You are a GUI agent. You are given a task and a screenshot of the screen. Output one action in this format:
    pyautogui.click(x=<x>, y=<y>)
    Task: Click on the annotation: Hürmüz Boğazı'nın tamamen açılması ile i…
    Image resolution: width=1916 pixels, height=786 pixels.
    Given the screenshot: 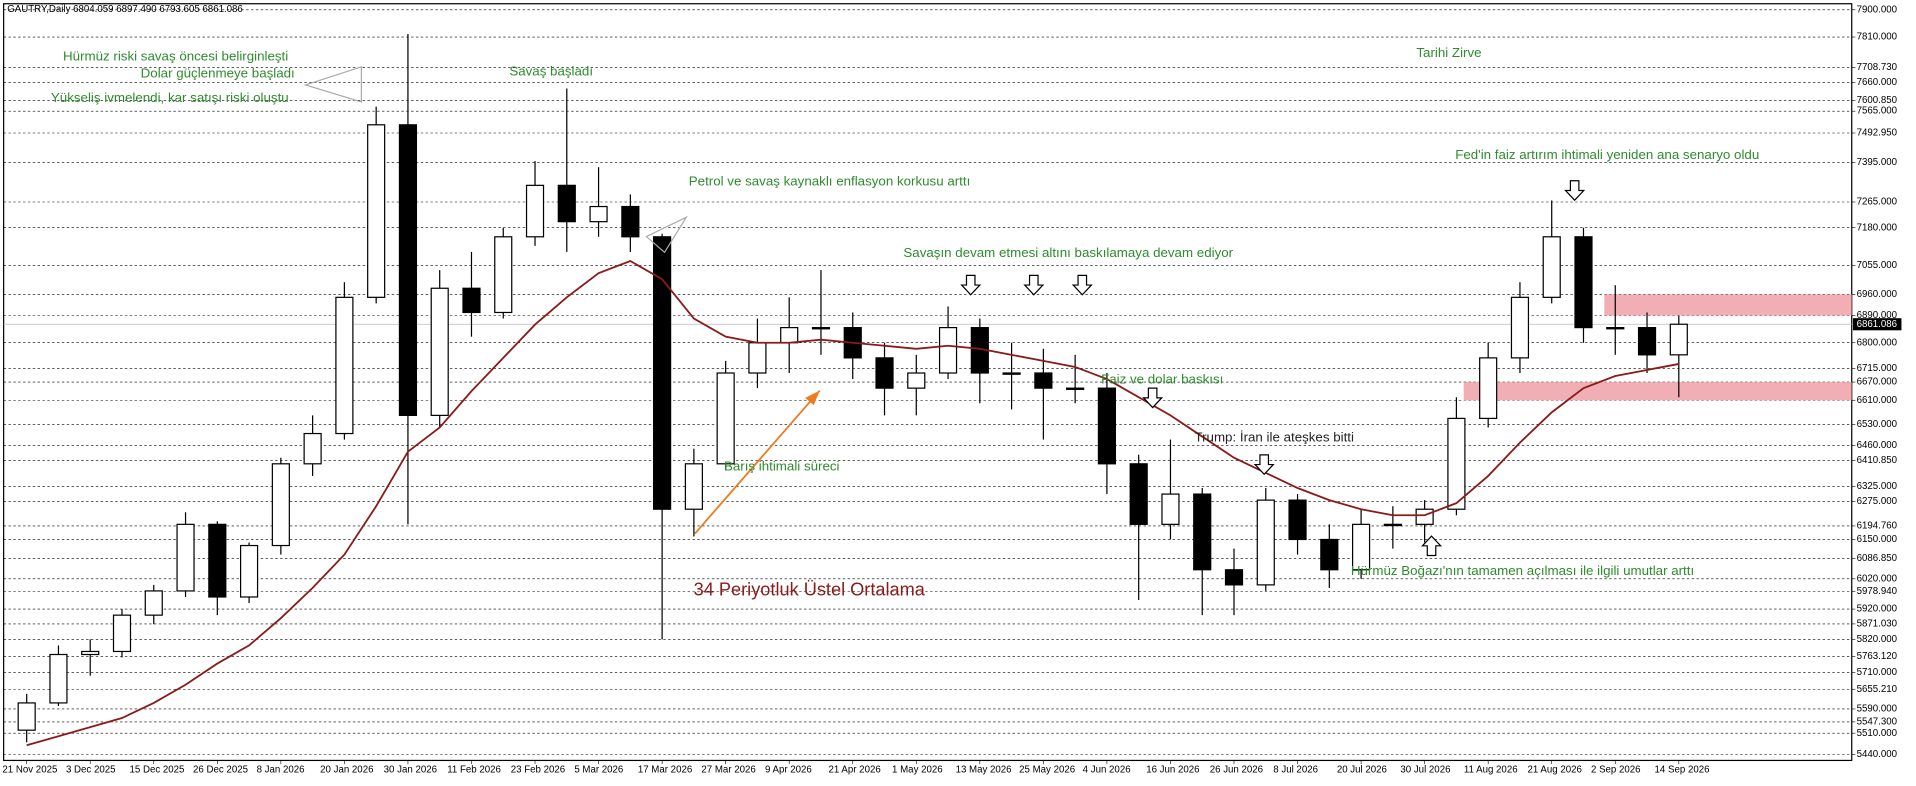 What is the action you would take?
    pyautogui.click(x=1522, y=570)
    